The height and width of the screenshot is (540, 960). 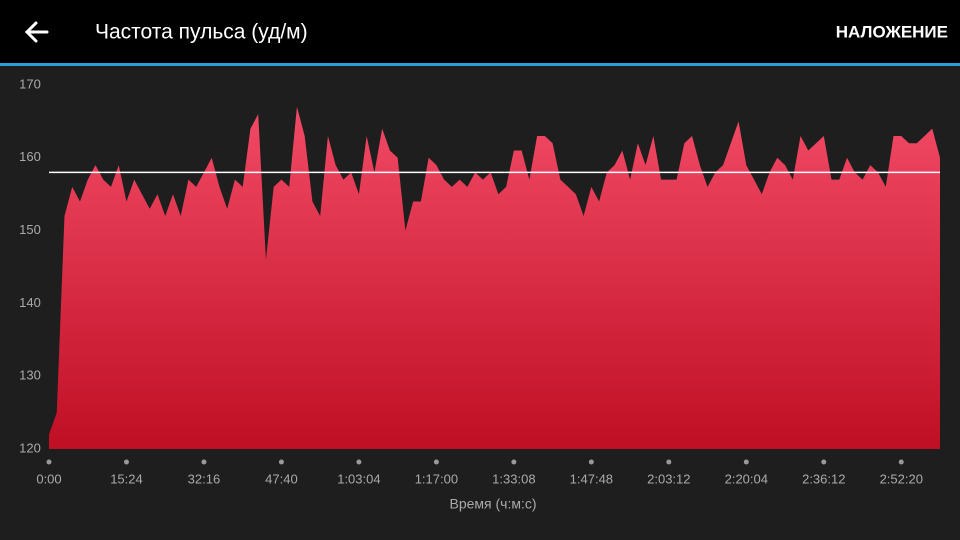 What do you see at coordinates (30, 83) in the screenshot?
I see `y-tick-label: 170` at bounding box center [30, 83].